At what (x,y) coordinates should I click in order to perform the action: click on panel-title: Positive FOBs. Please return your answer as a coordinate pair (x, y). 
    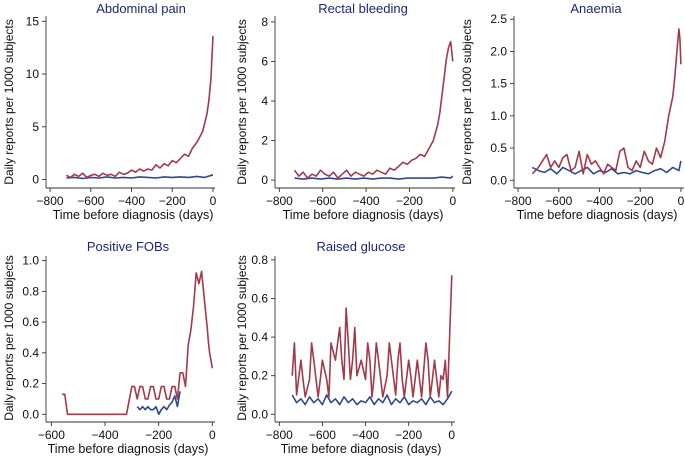
    Looking at the image, I should click on (128, 246).